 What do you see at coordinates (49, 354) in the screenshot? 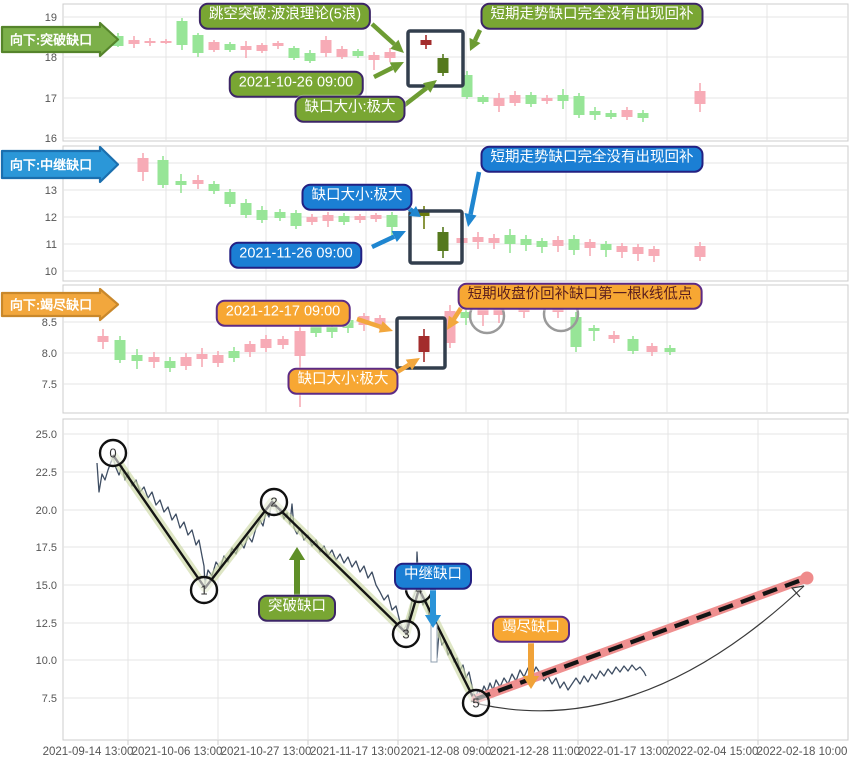
I see `y-tick-label: 8.0` at bounding box center [49, 354].